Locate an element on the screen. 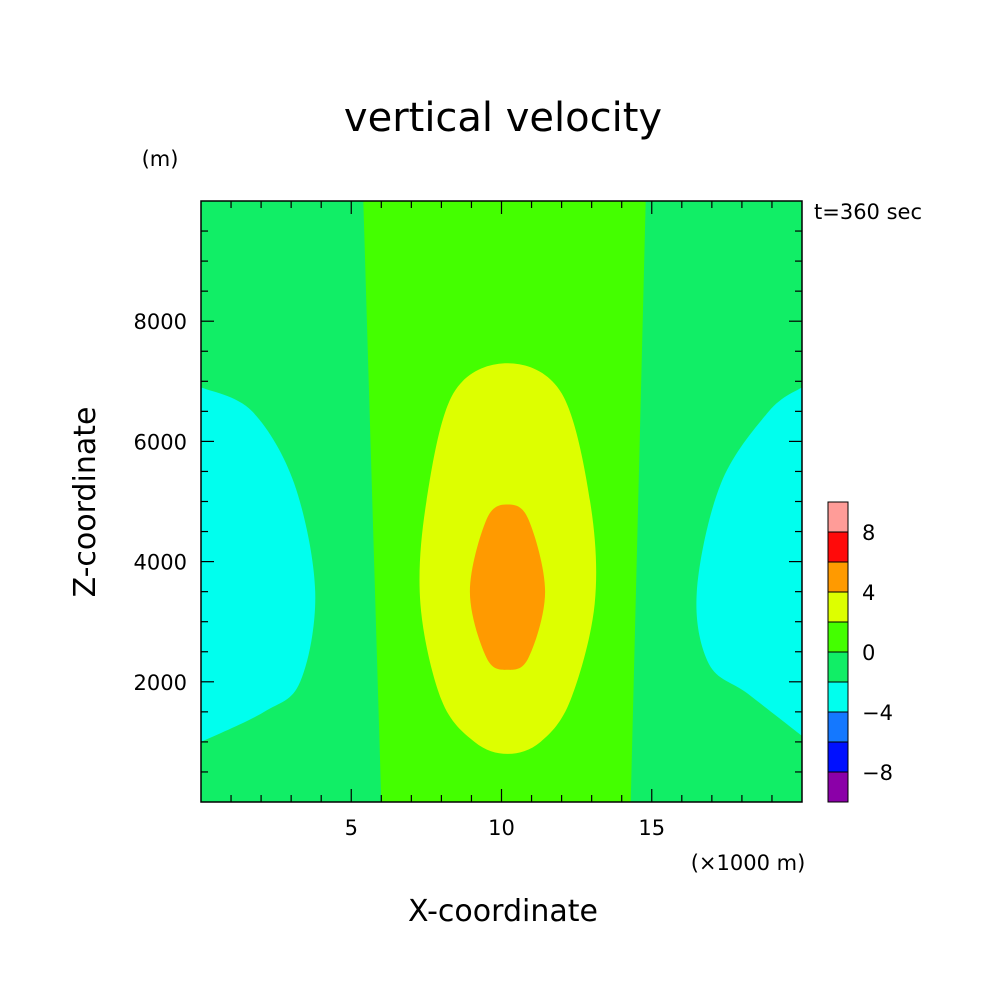  y-tick-label: 8000 is located at coordinates (160, 322).